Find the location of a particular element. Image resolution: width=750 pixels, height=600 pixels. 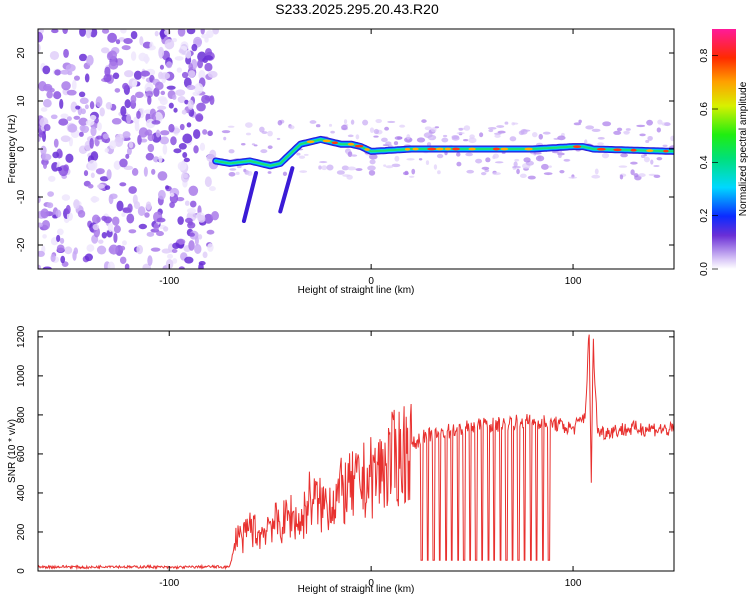

snr-ytick-label: 400 is located at coordinates (21, 492).